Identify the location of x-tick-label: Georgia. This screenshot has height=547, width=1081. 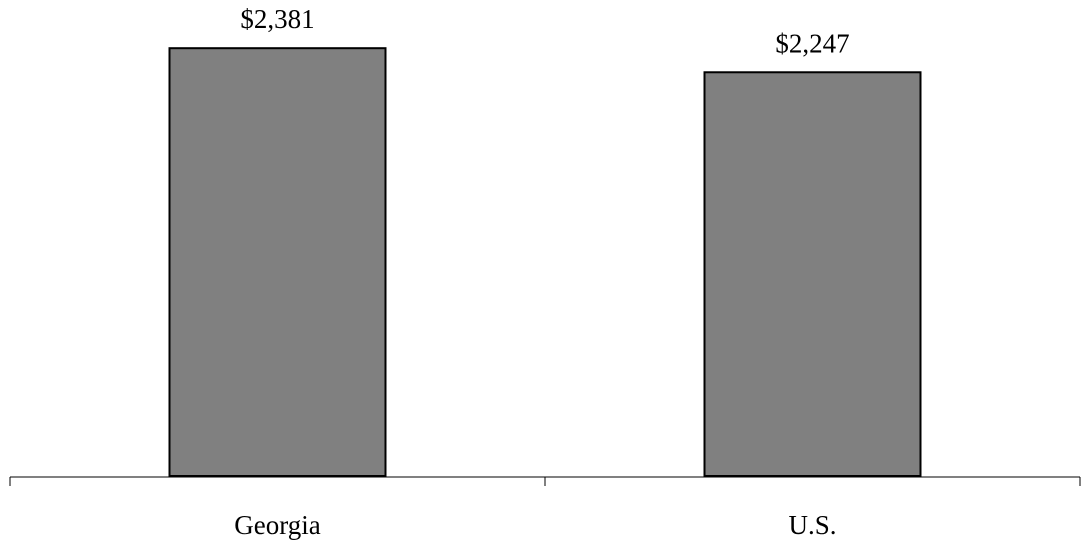
(277, 525).